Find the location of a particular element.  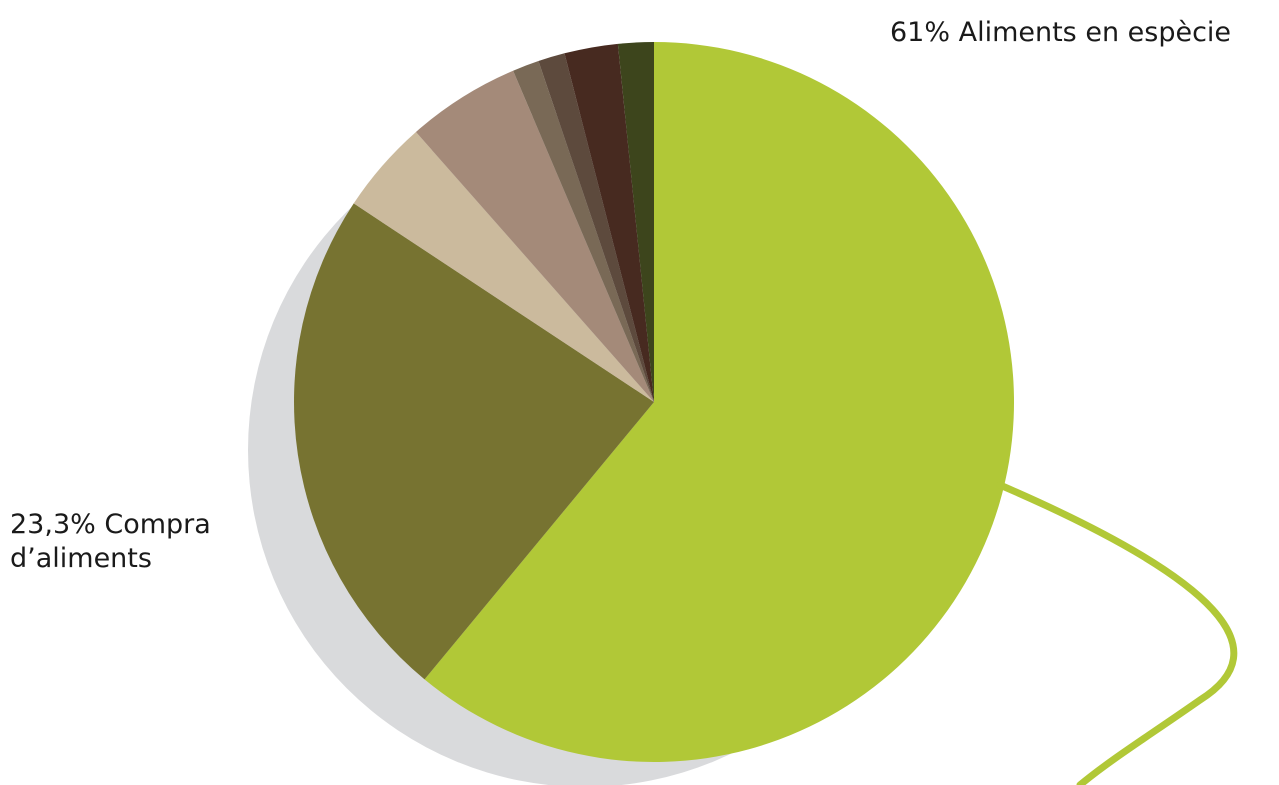

slice-label-line: 61% Aliments en espècie is located at coordinates (1061, 32).